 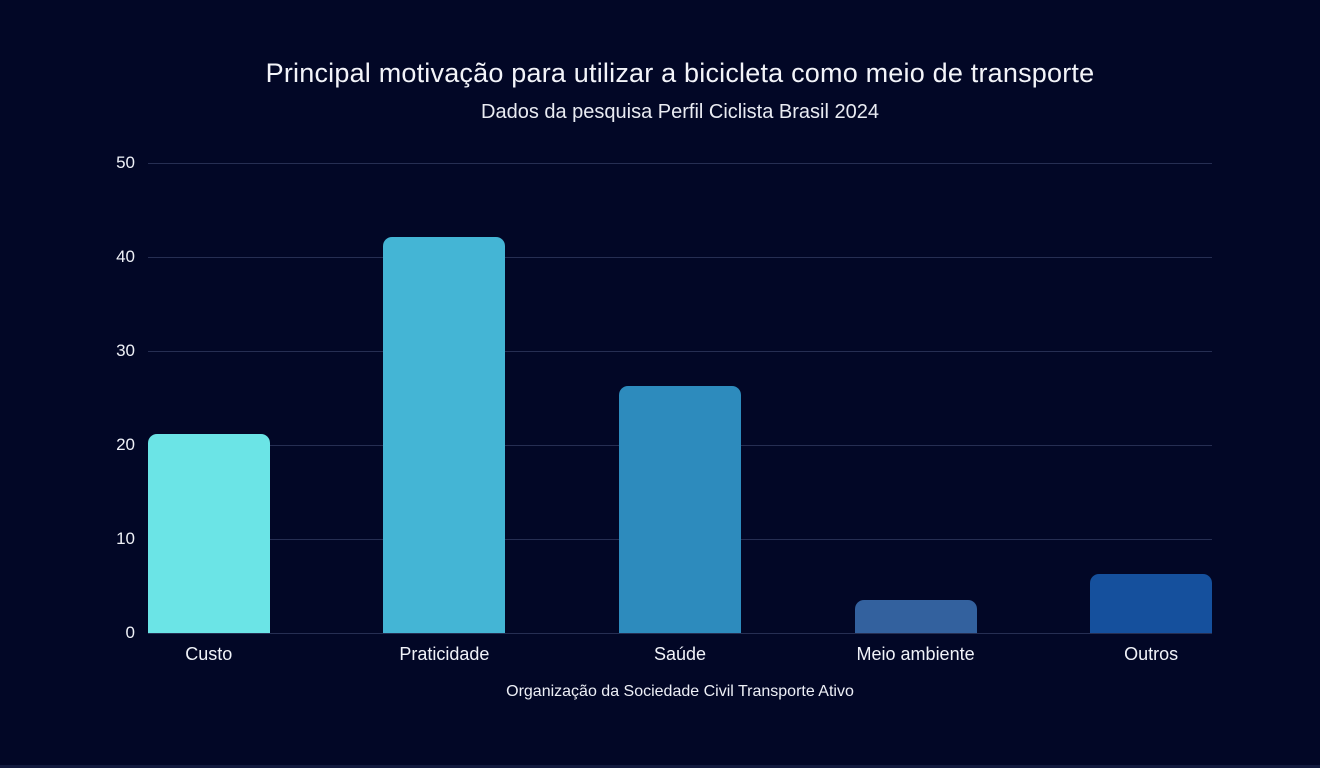 What do you see at coordinates (1151, 654) in the screenshot?
I see `x-tick-outros: Outros` at bounding box center [1151, 654].